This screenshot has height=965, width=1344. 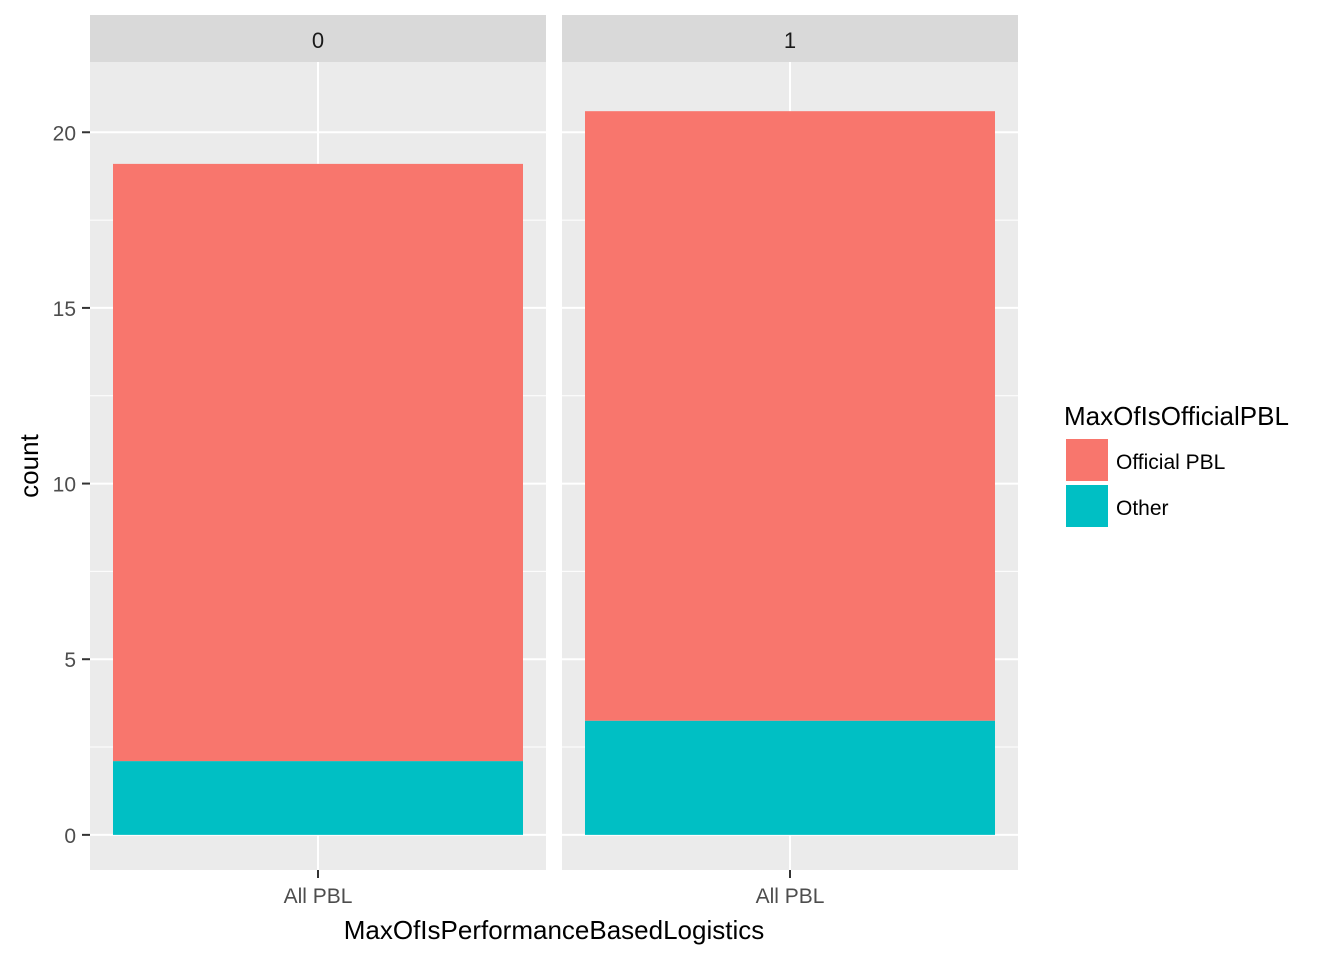 I want to click on legend-key-other, so click(x=1087, y=506).